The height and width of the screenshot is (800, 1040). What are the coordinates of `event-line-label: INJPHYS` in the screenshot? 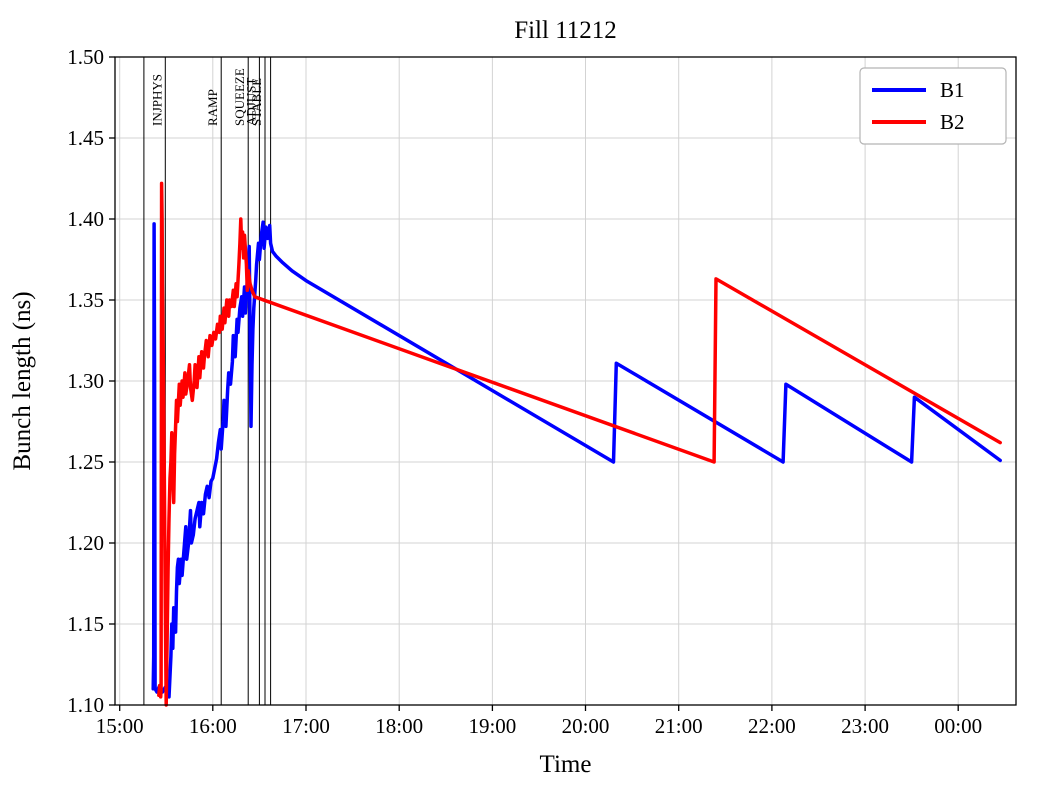 It's located at (156, 100).